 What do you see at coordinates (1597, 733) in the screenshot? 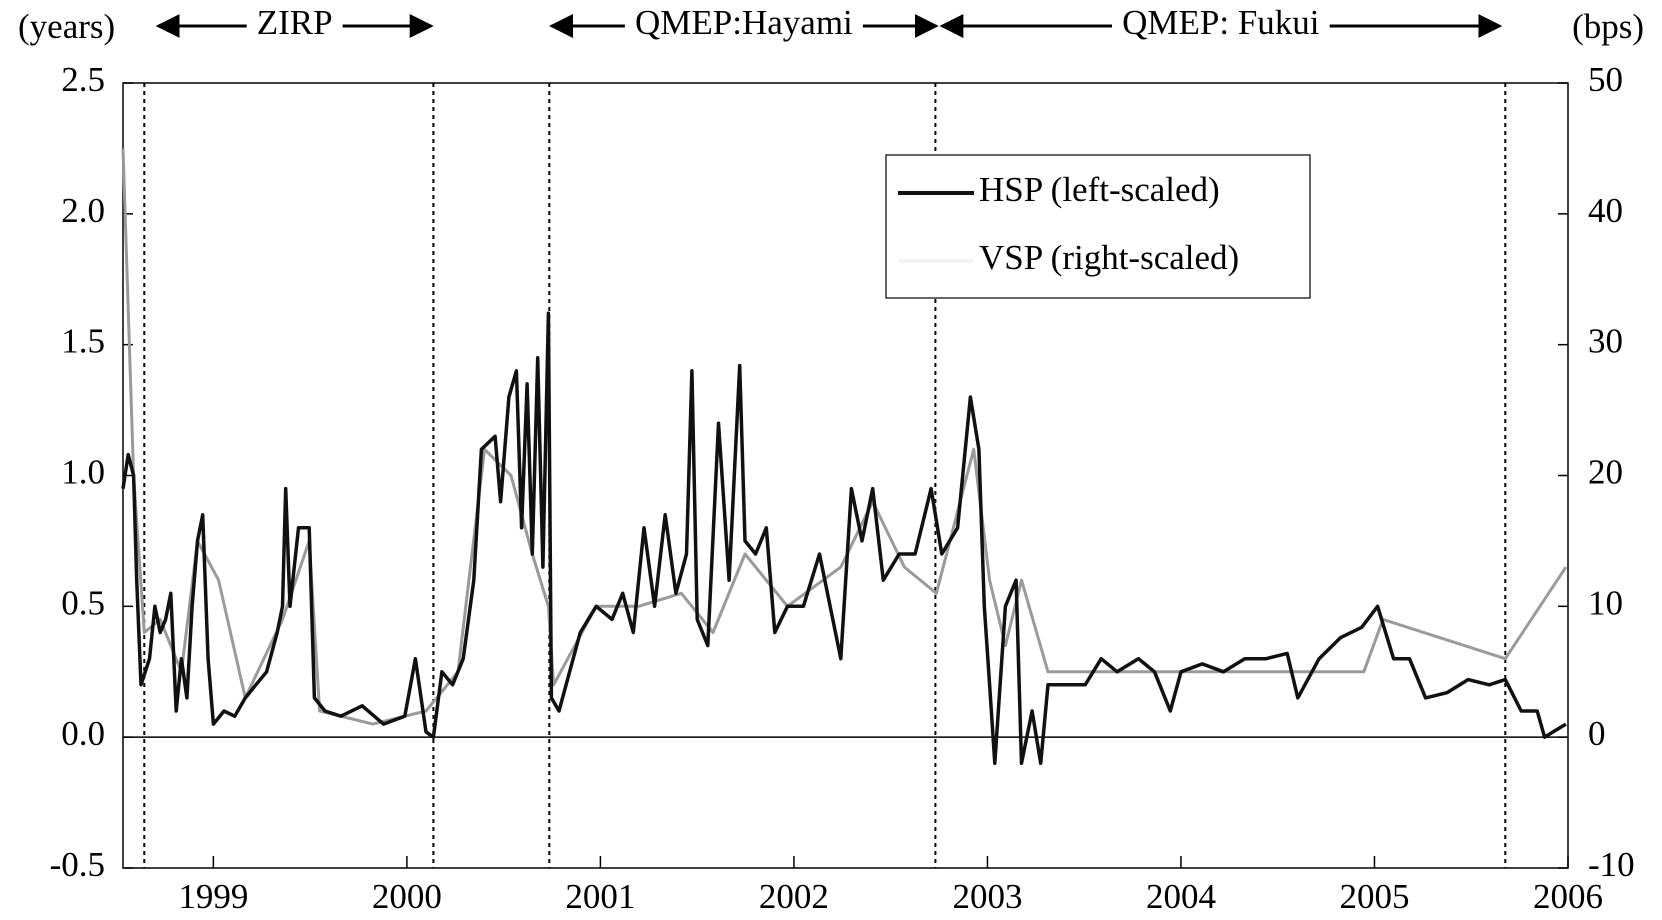
I see `y2-tick-label: 0` at bounding box center [1597, 733].